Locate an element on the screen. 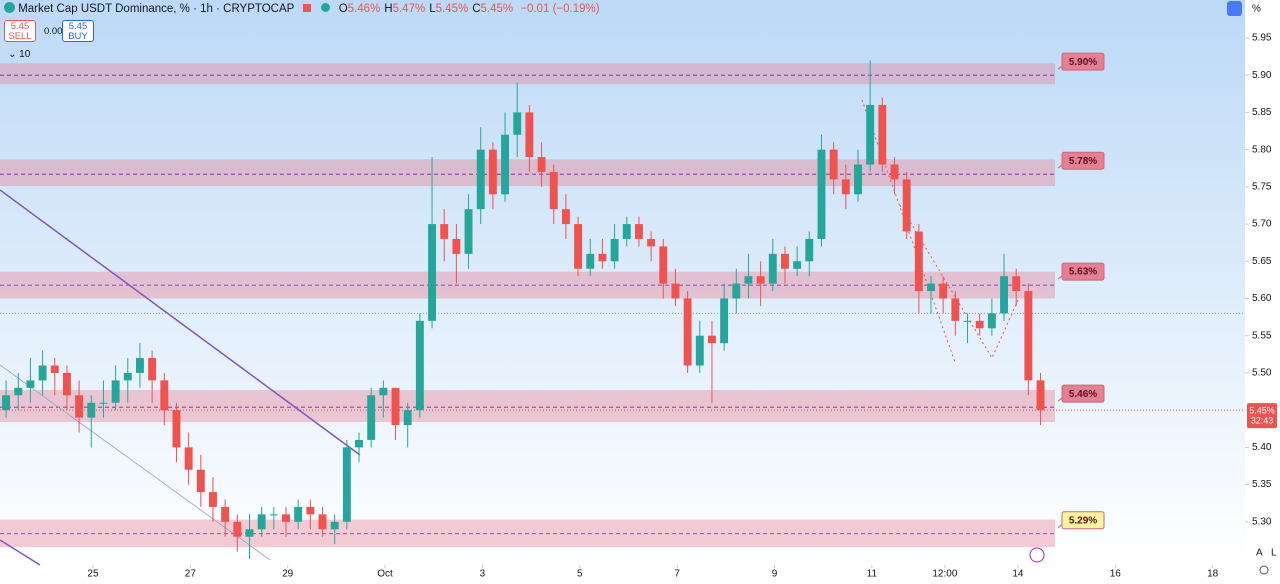  spread: 0.00 is located at coordinates (53, 31).